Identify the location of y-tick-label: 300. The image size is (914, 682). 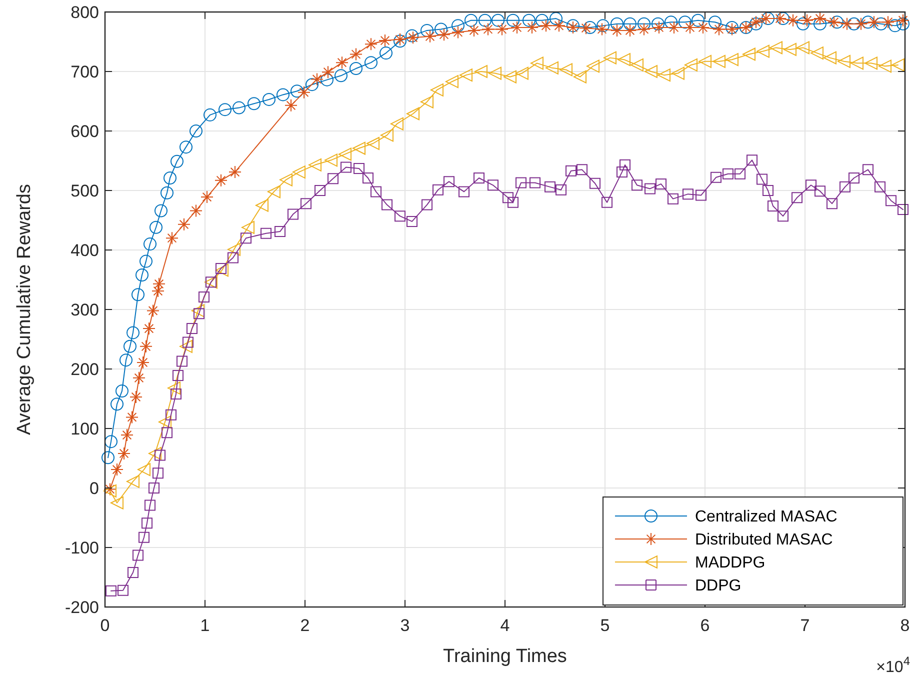
(84, 310).